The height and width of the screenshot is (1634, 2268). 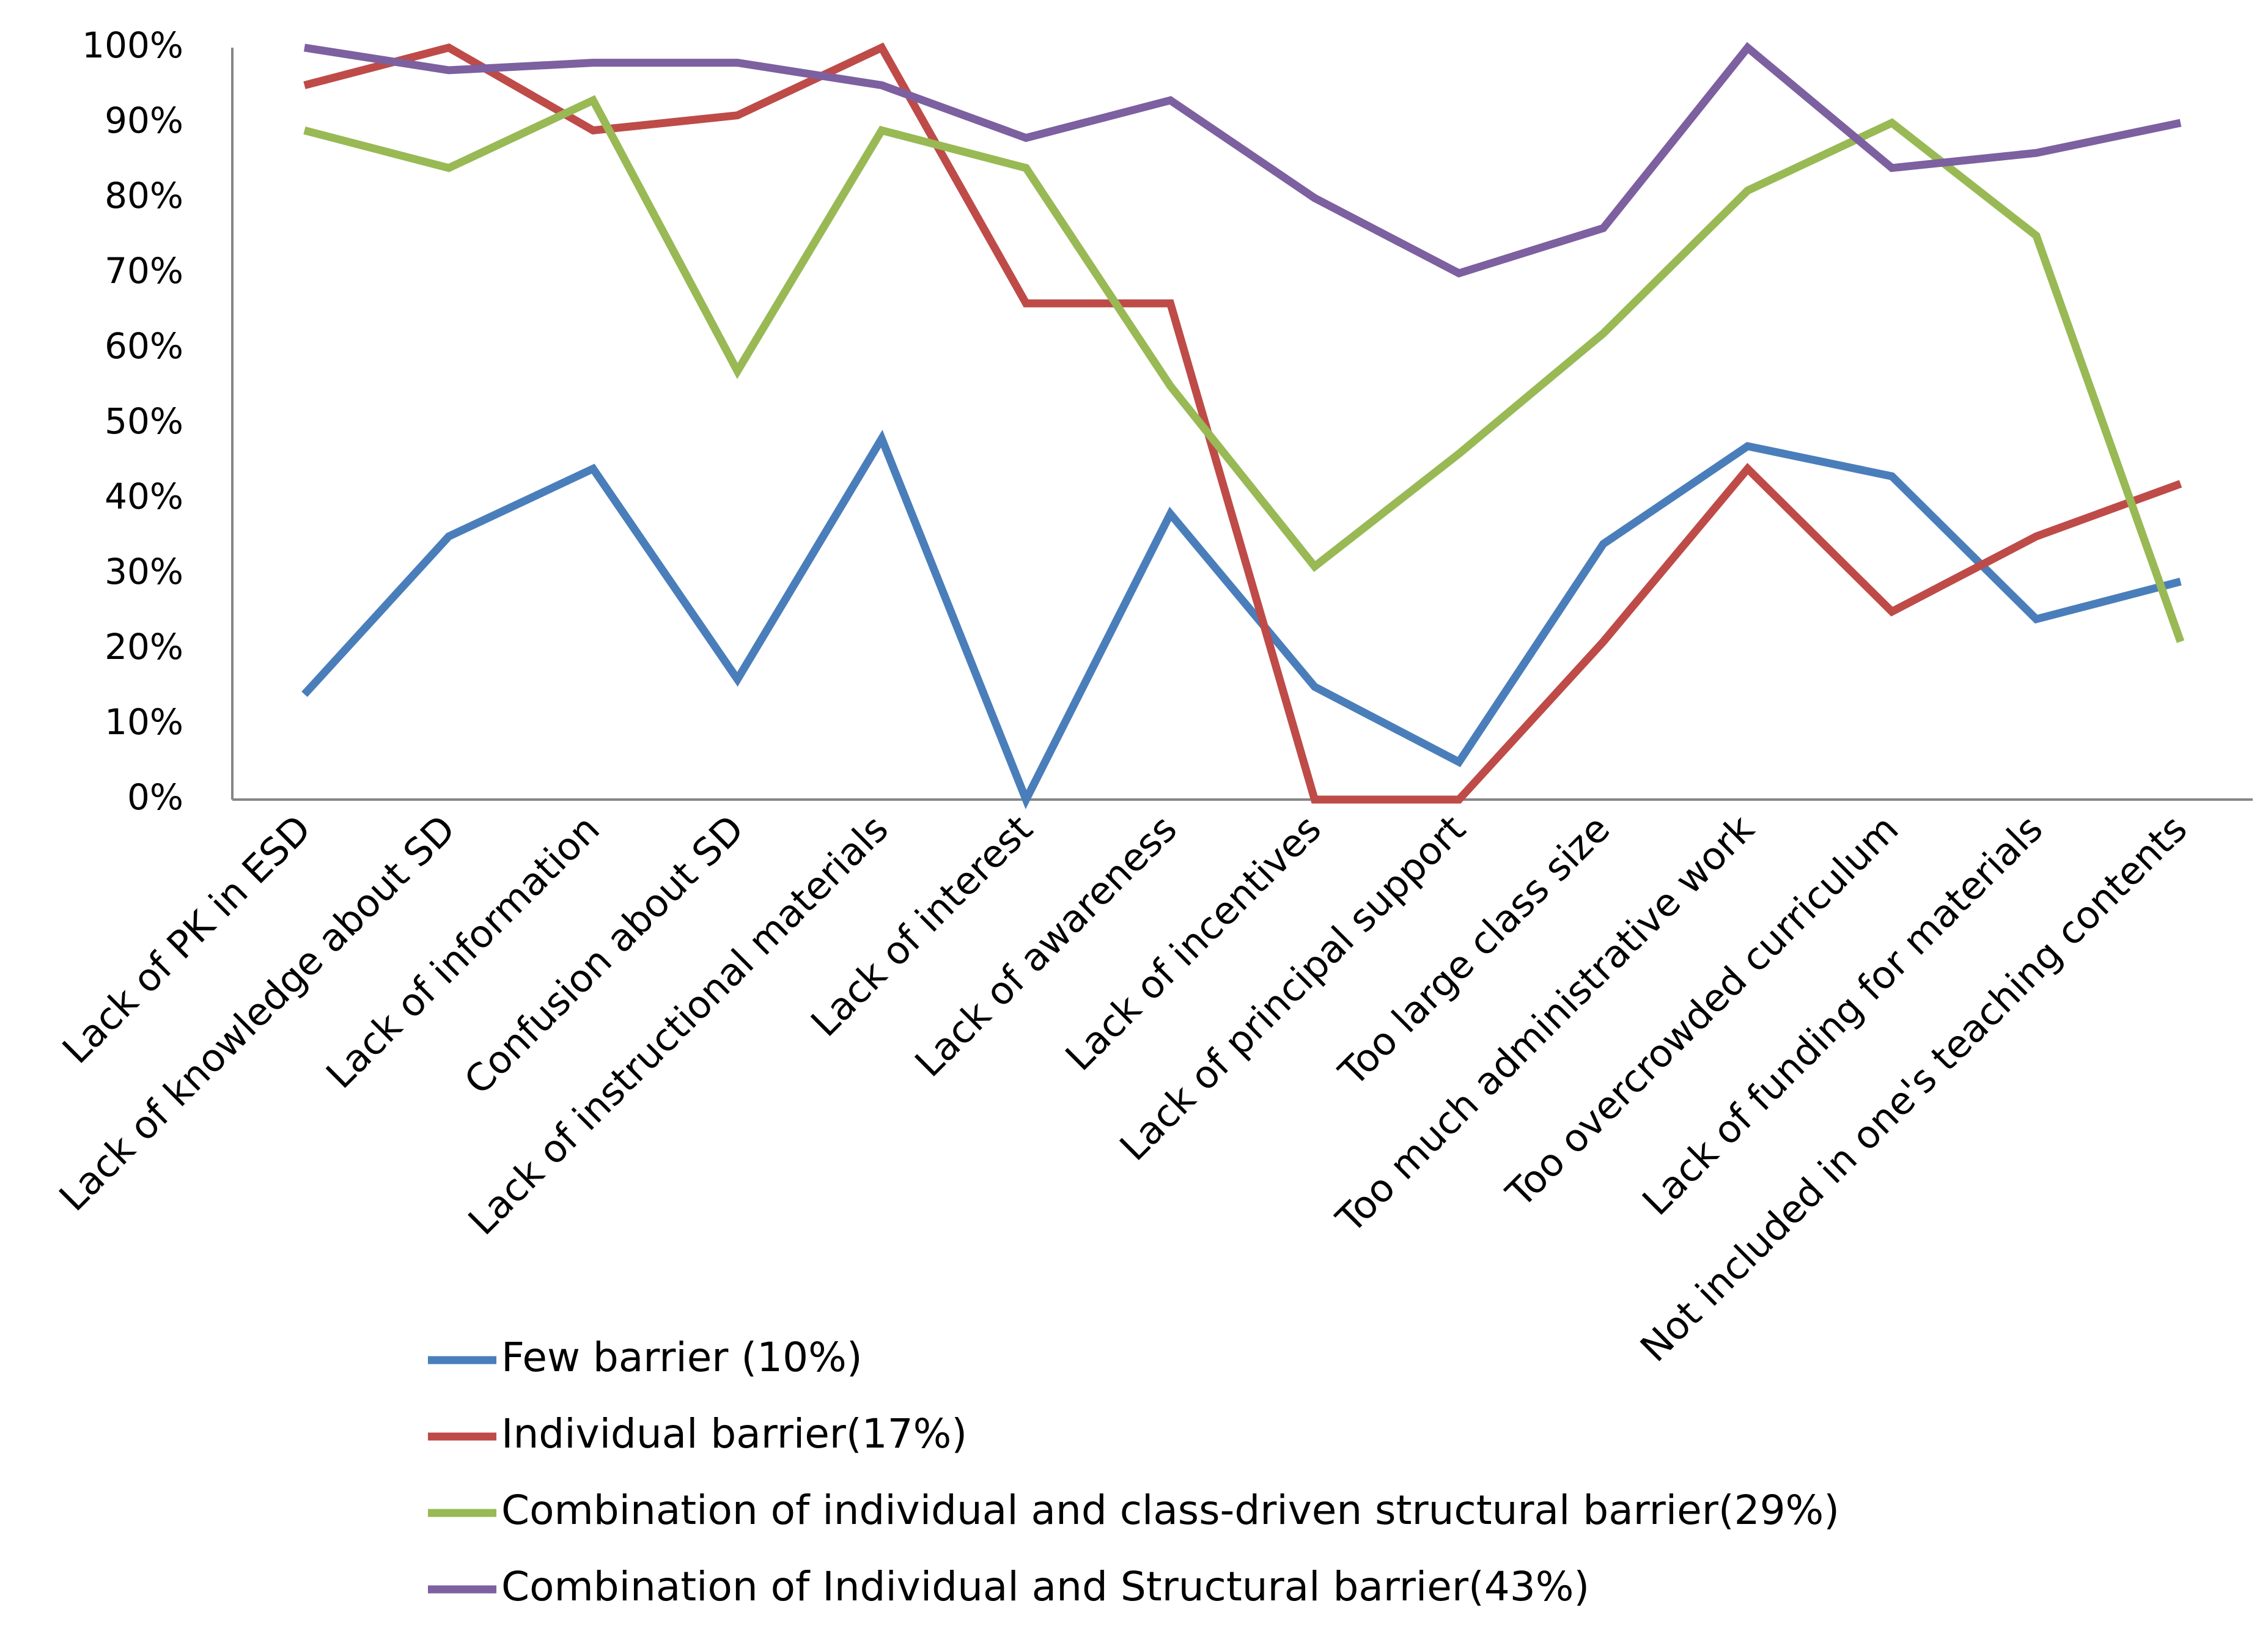 I want to click on y-tick-label: 0%, so click(x=155, y=797).